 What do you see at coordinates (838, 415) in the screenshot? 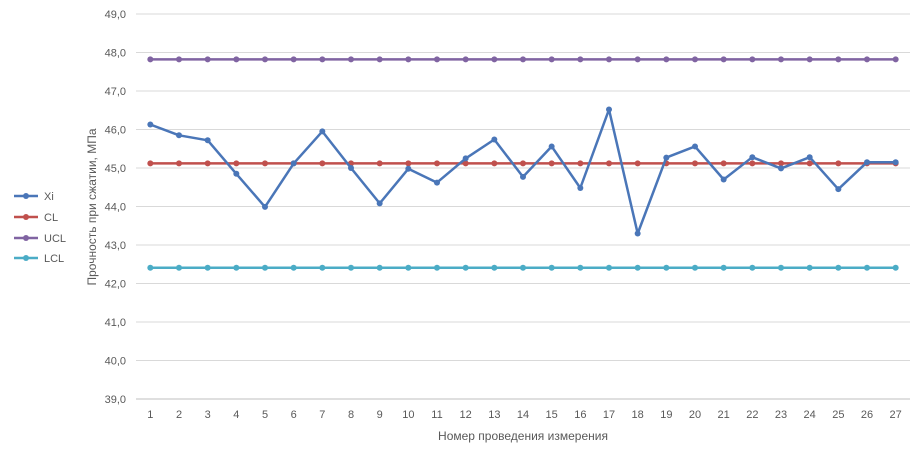
I see `x-tick-label: 25` at bounding box center [838, 415].